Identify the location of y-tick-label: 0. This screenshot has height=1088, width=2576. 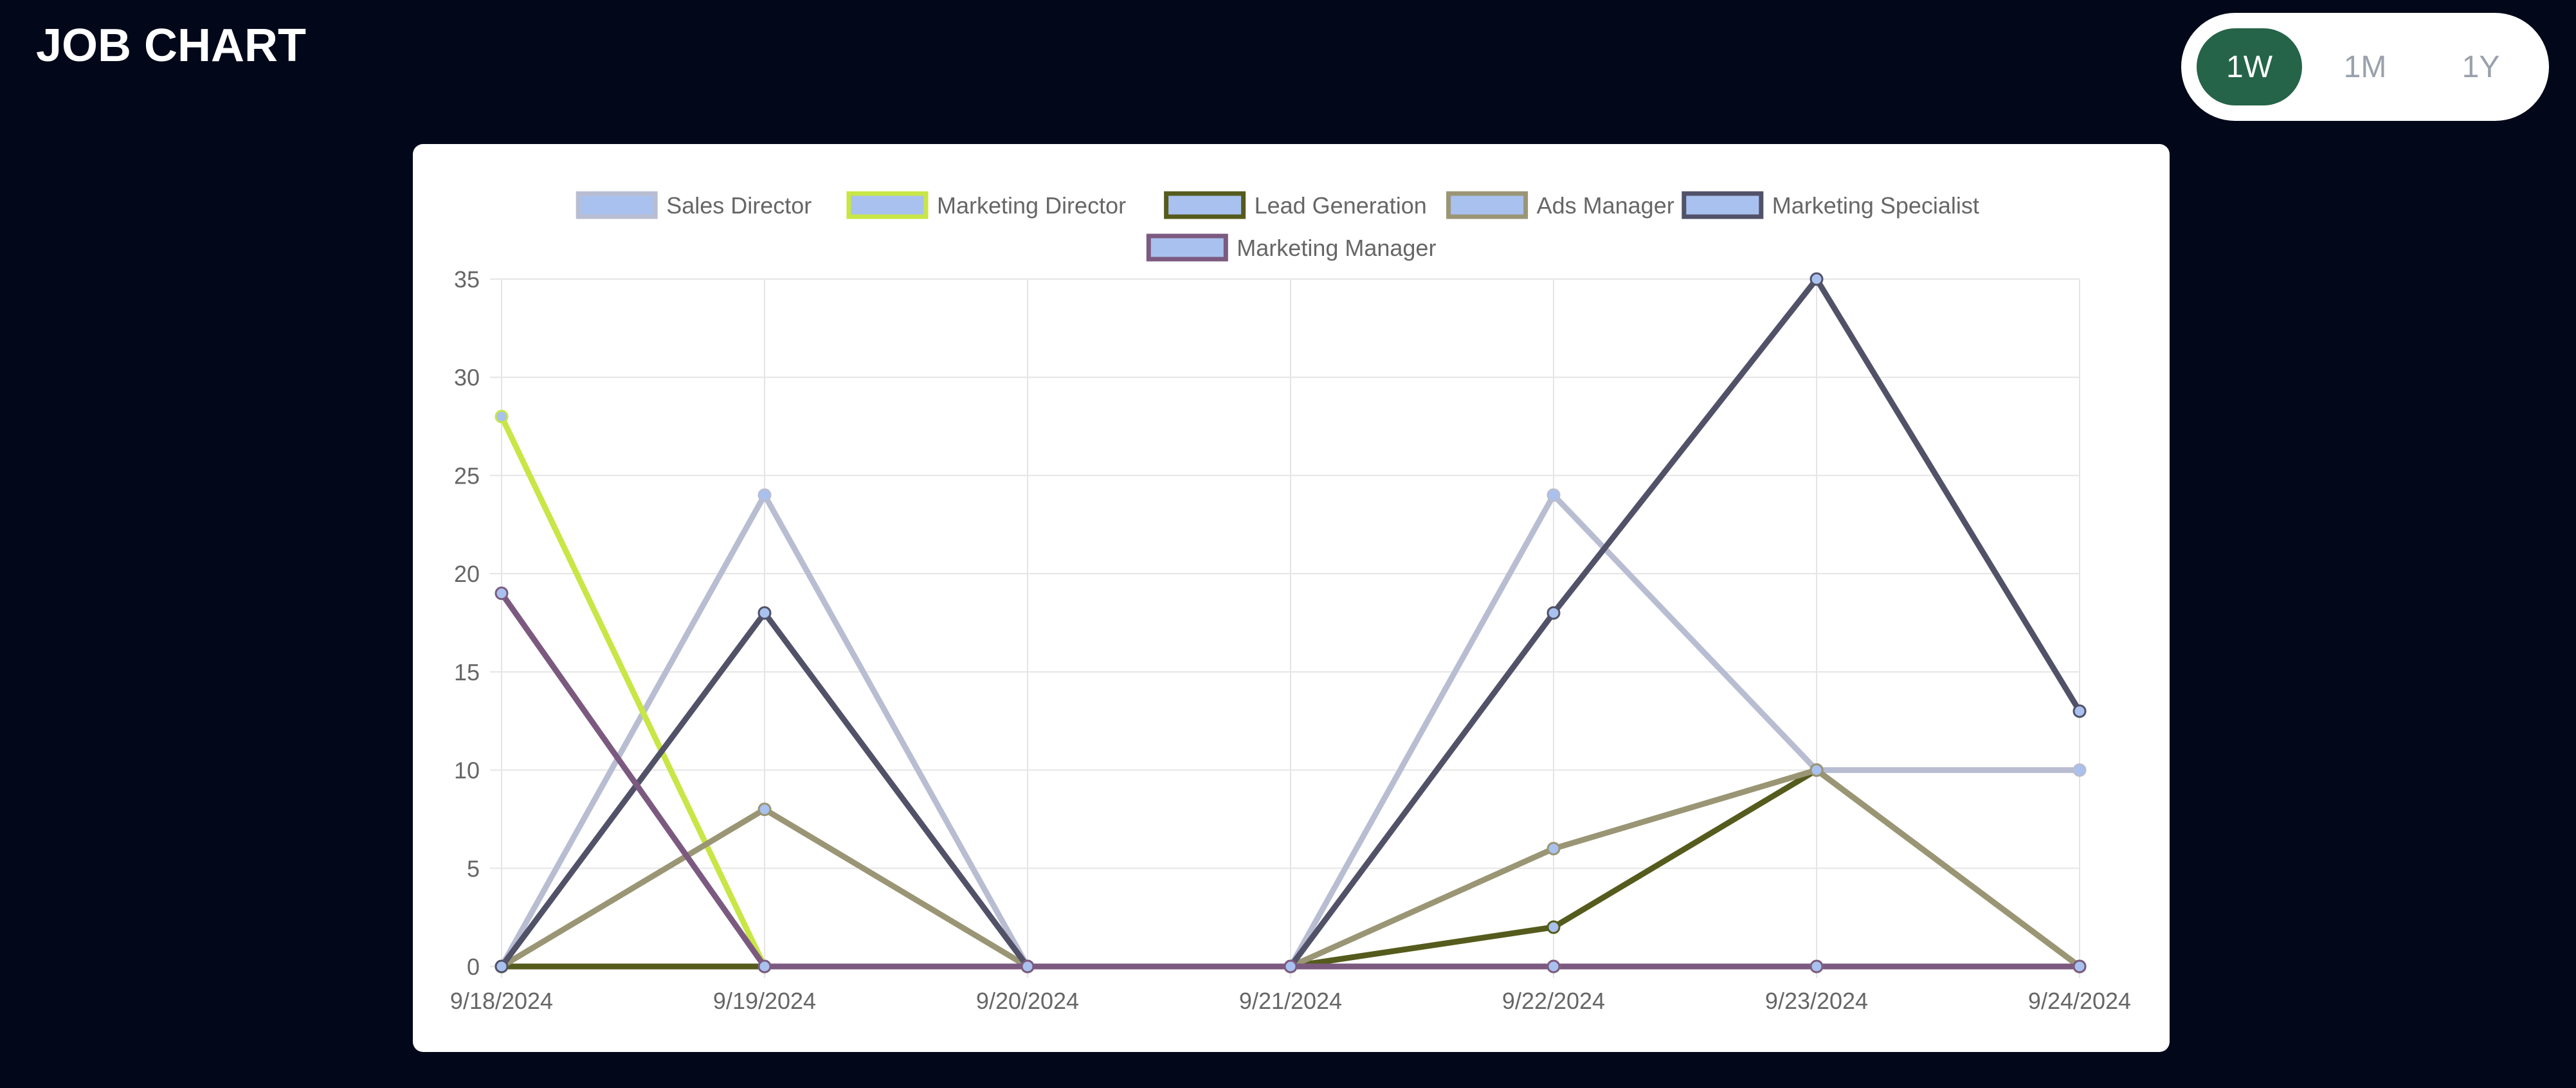
(473, 967).